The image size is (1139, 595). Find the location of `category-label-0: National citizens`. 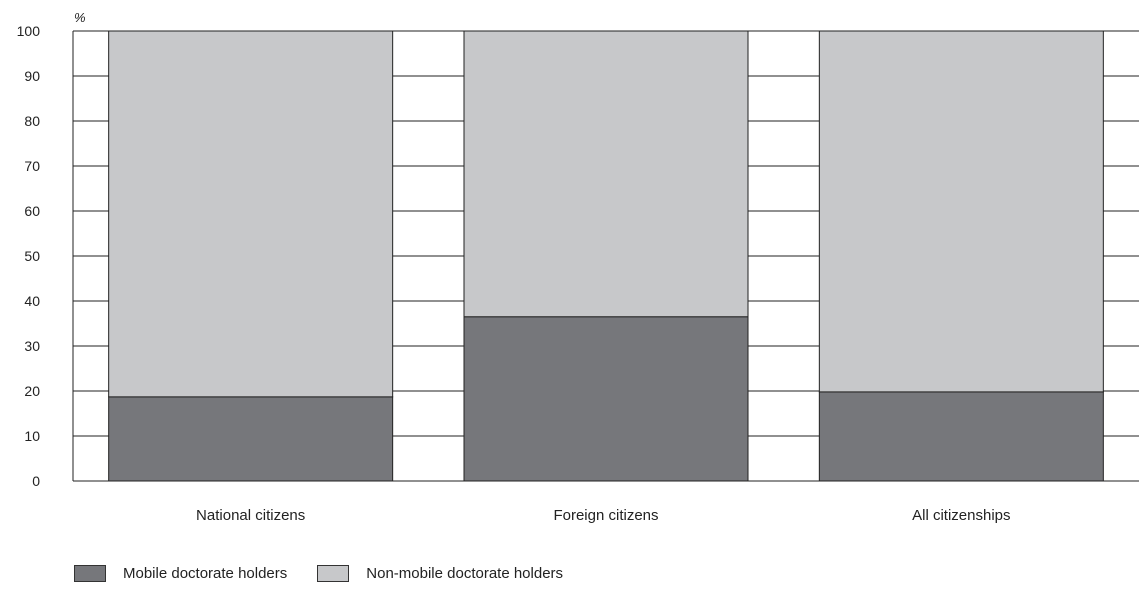

category-label-0: National citizens is located at coordinates (250, 515).